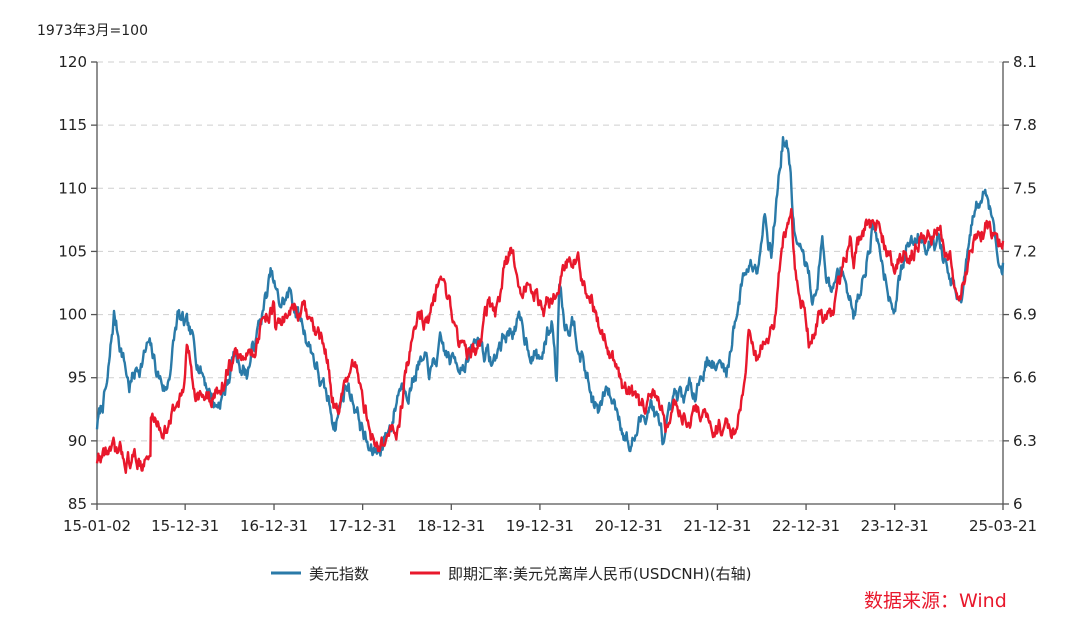  I want to click on left-y-tick-label: 95, so click(77, 378).